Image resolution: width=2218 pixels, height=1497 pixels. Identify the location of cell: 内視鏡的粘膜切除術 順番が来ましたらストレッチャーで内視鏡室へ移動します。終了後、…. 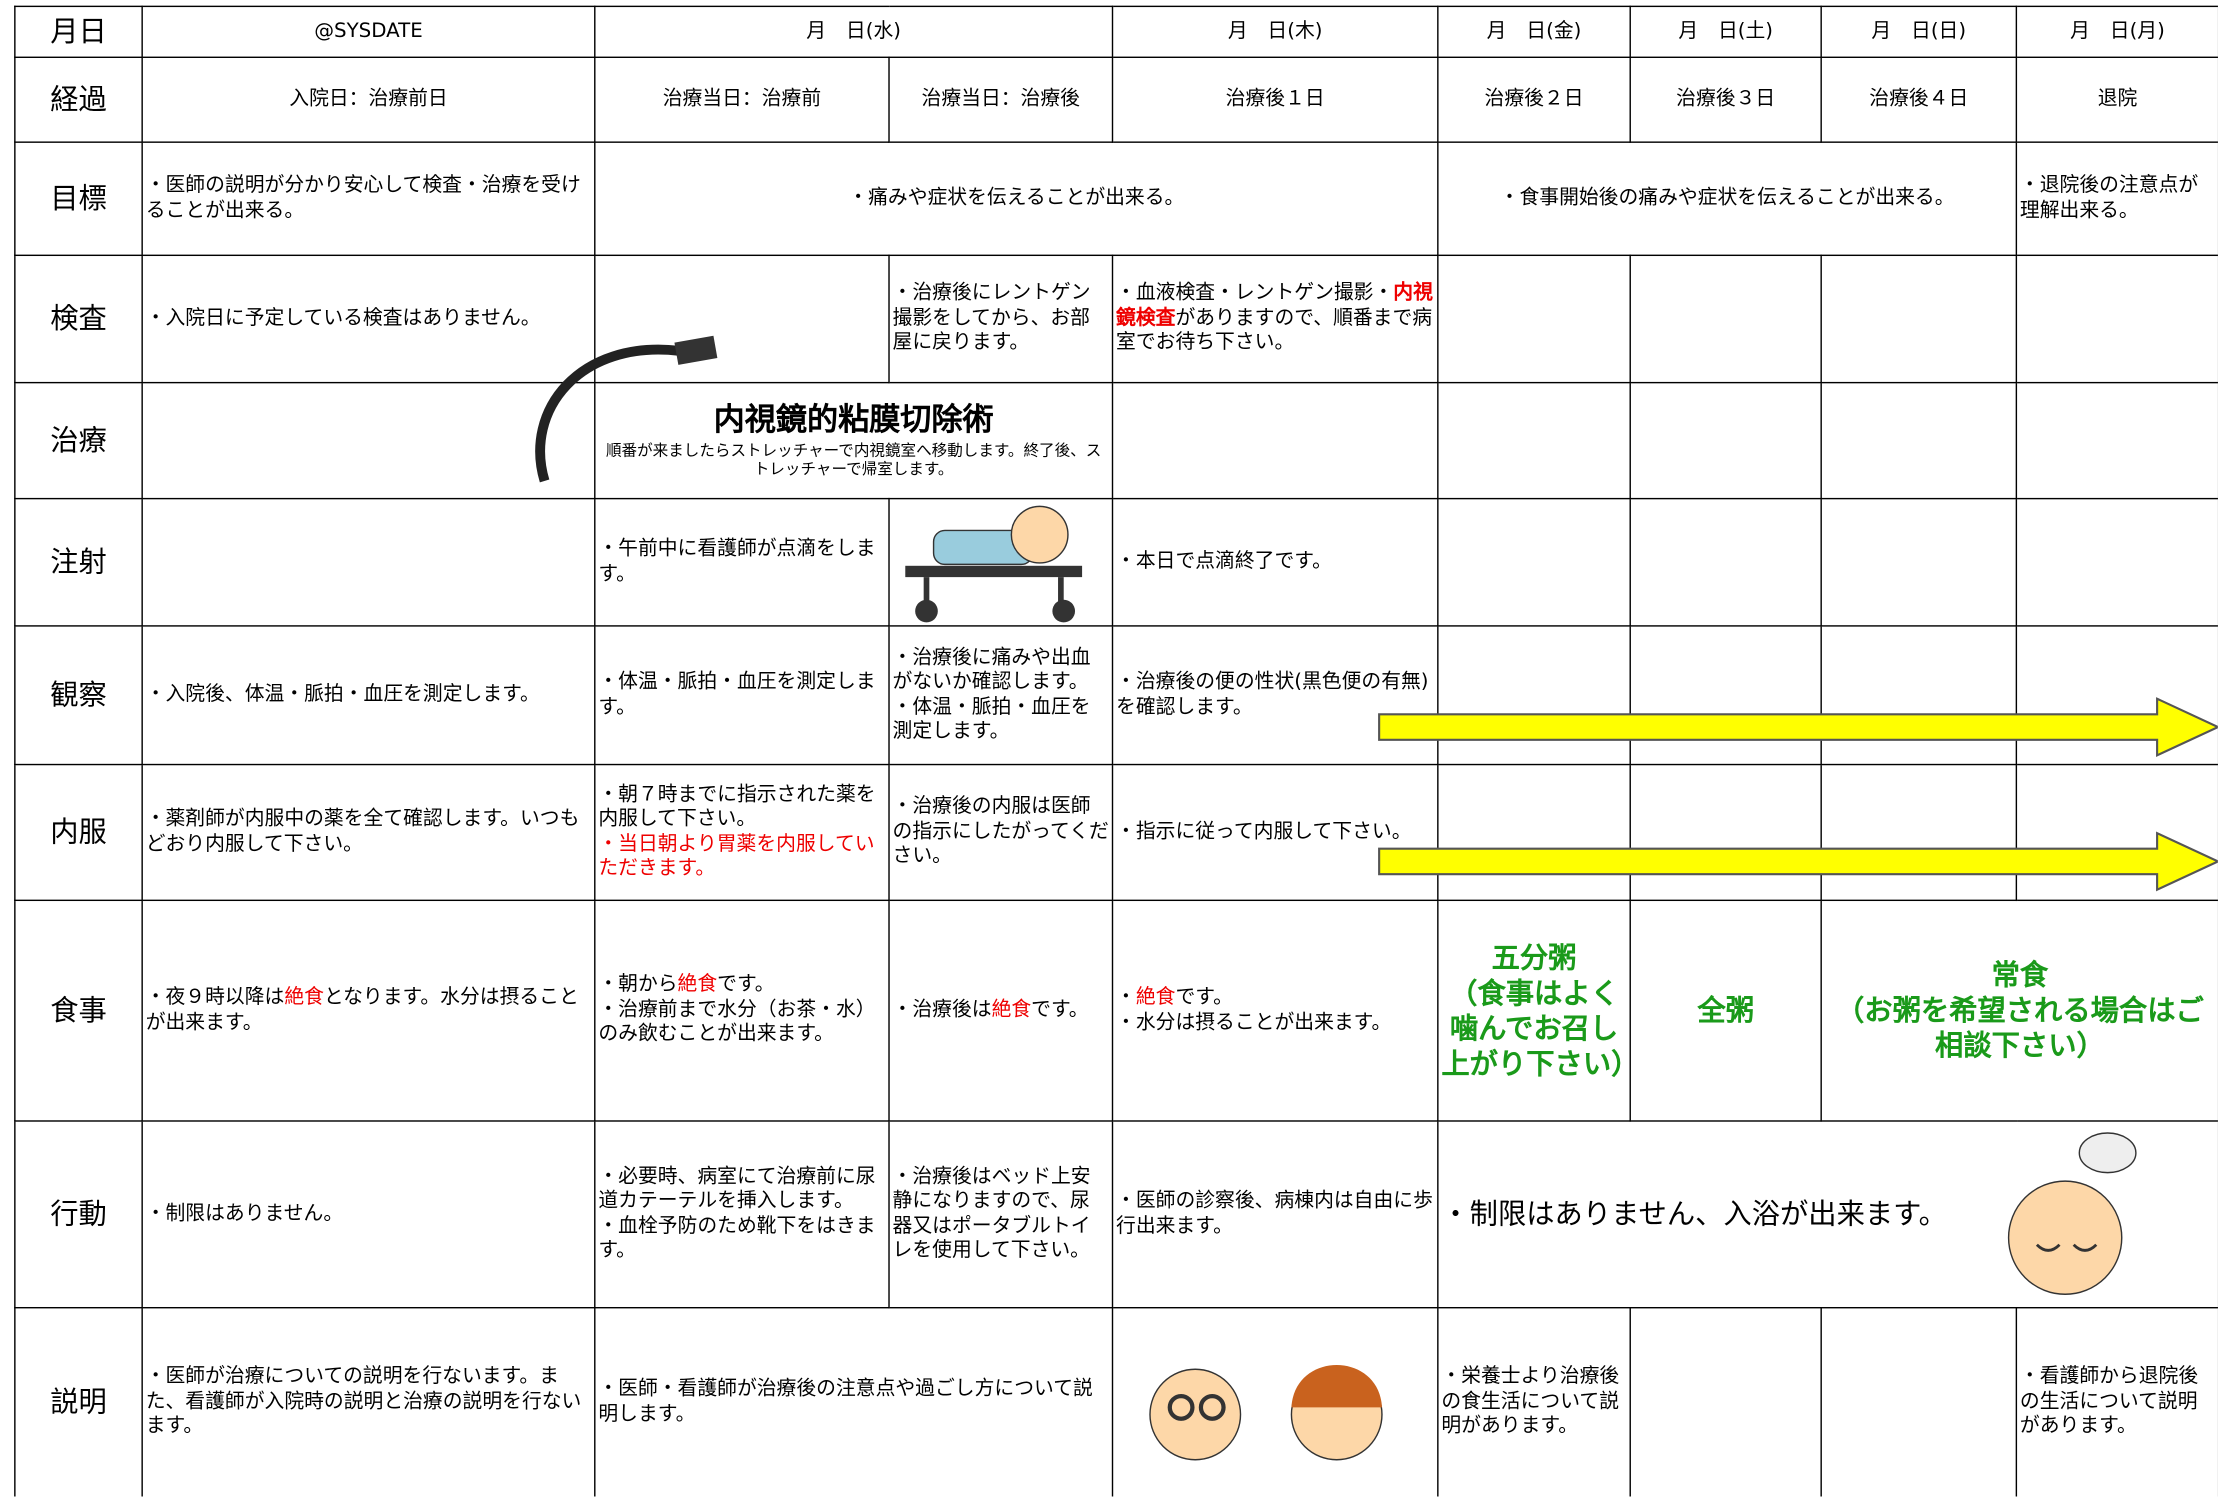
(854, 440).